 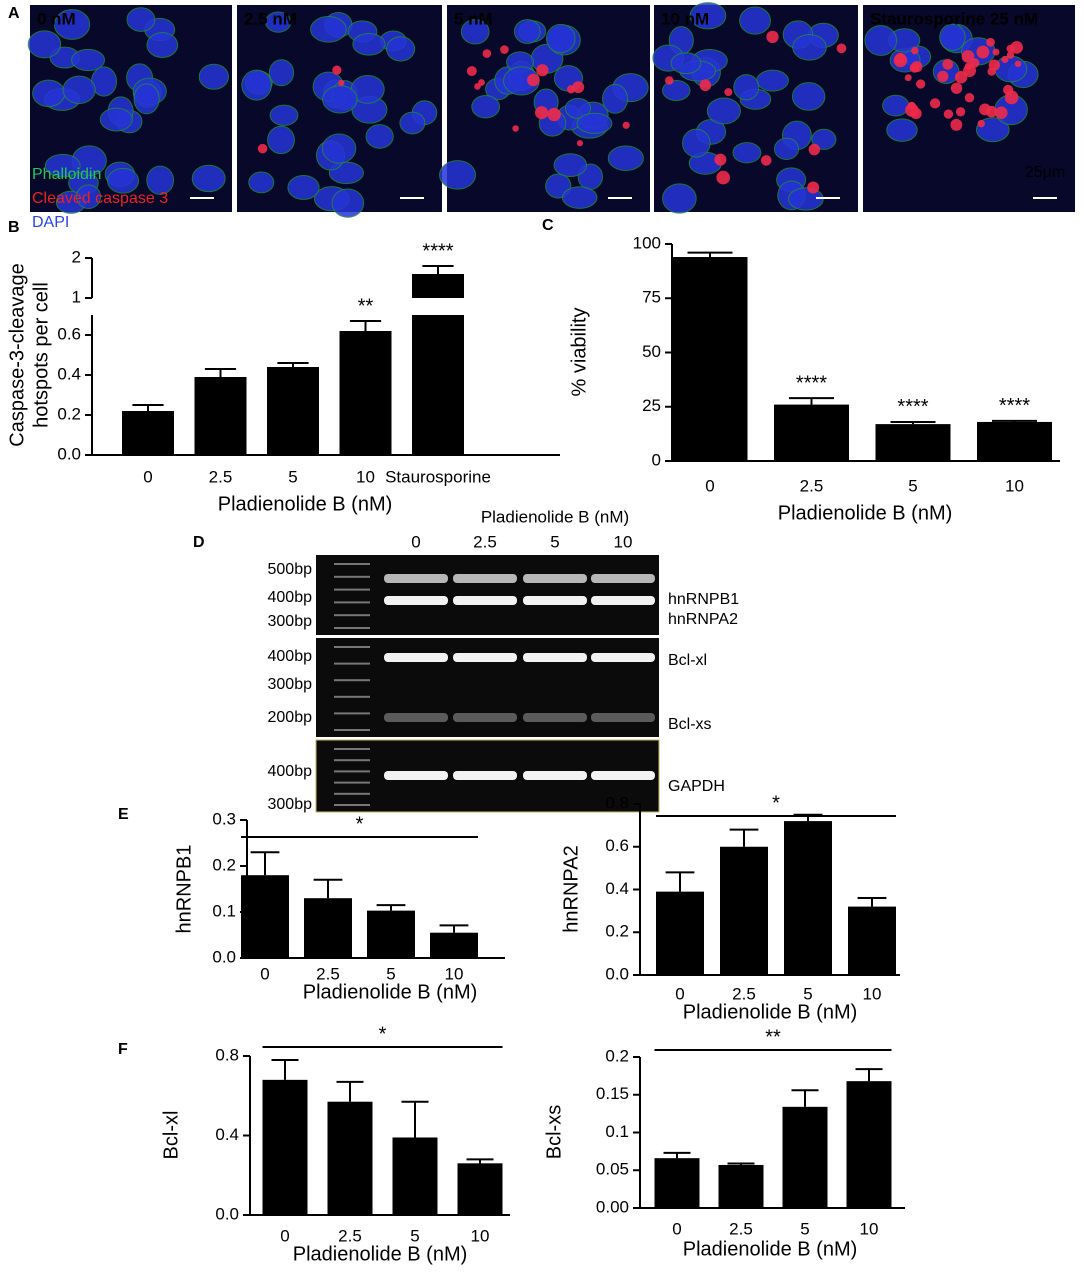 What do you see at coordinates (69, 413) in the screenshot?
I see `y-tick-label: 0.2` at bounding box center [69, 413].